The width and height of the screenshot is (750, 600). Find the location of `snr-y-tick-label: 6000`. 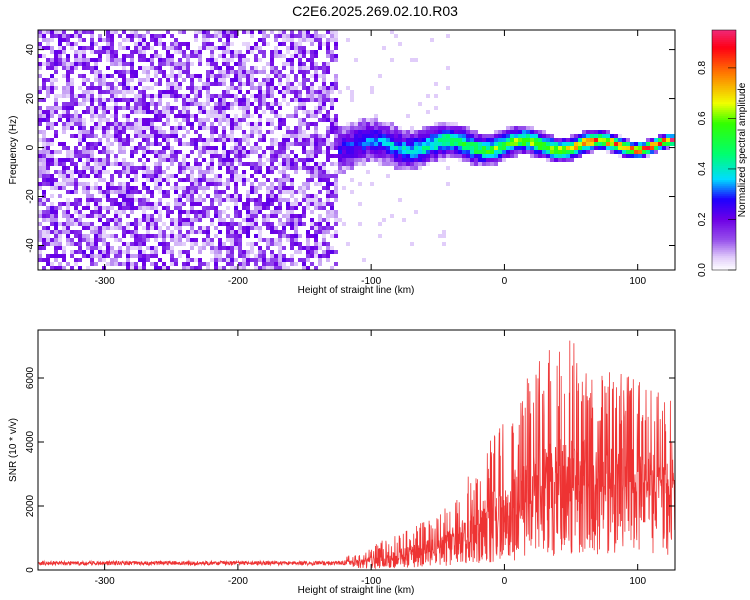

snr-y-tick-label: 6000 is located at coordinates (30, 377).